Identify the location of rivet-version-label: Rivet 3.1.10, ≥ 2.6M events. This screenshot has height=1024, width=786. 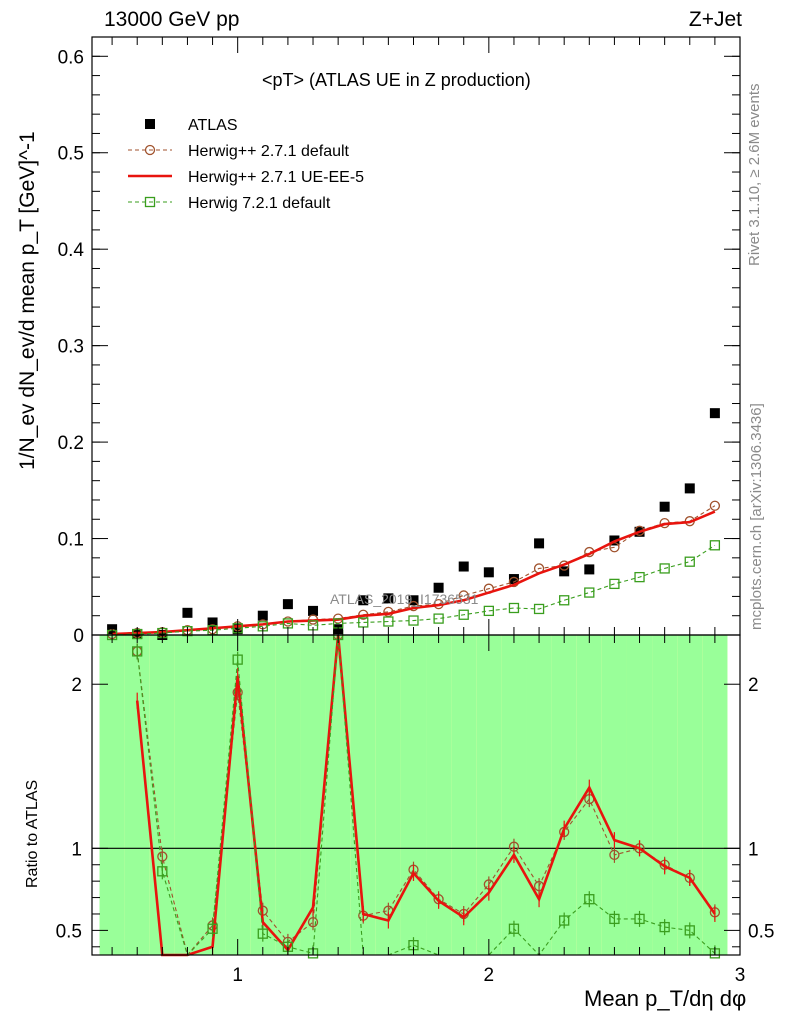
(754, 175).